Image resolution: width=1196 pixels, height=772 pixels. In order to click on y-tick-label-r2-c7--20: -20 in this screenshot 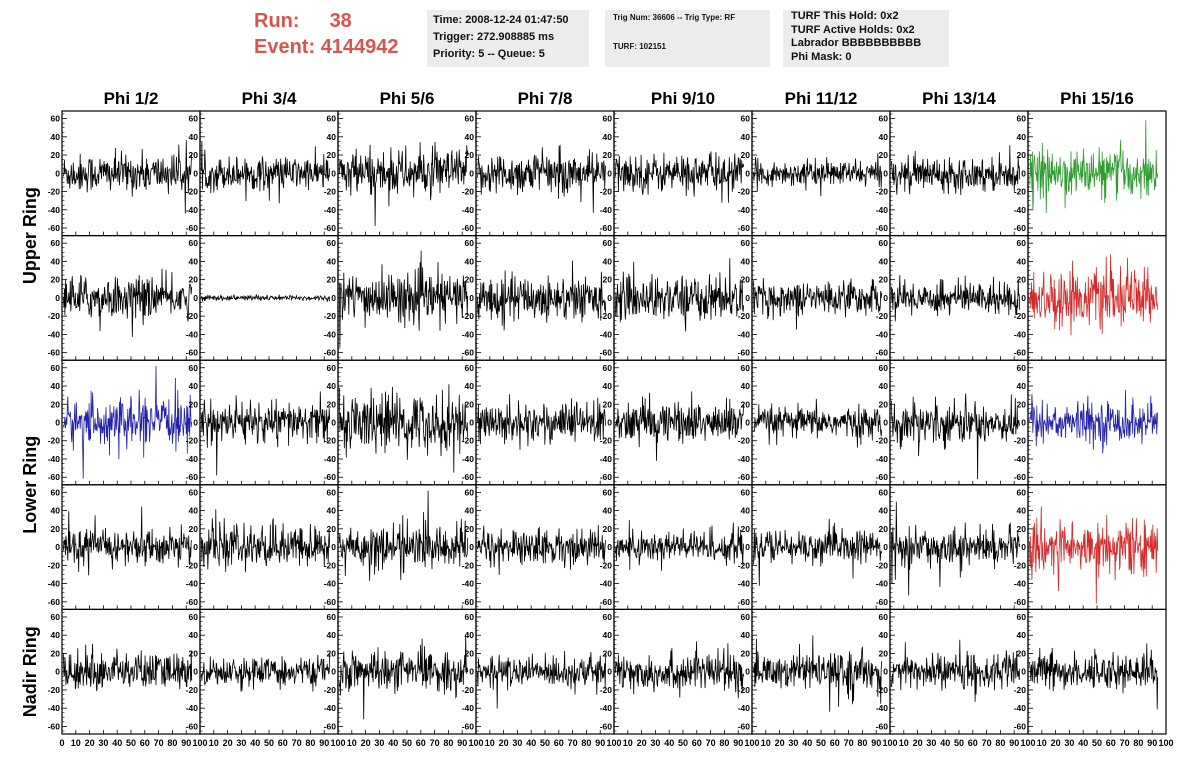, I will do `click(1020, 441)`.